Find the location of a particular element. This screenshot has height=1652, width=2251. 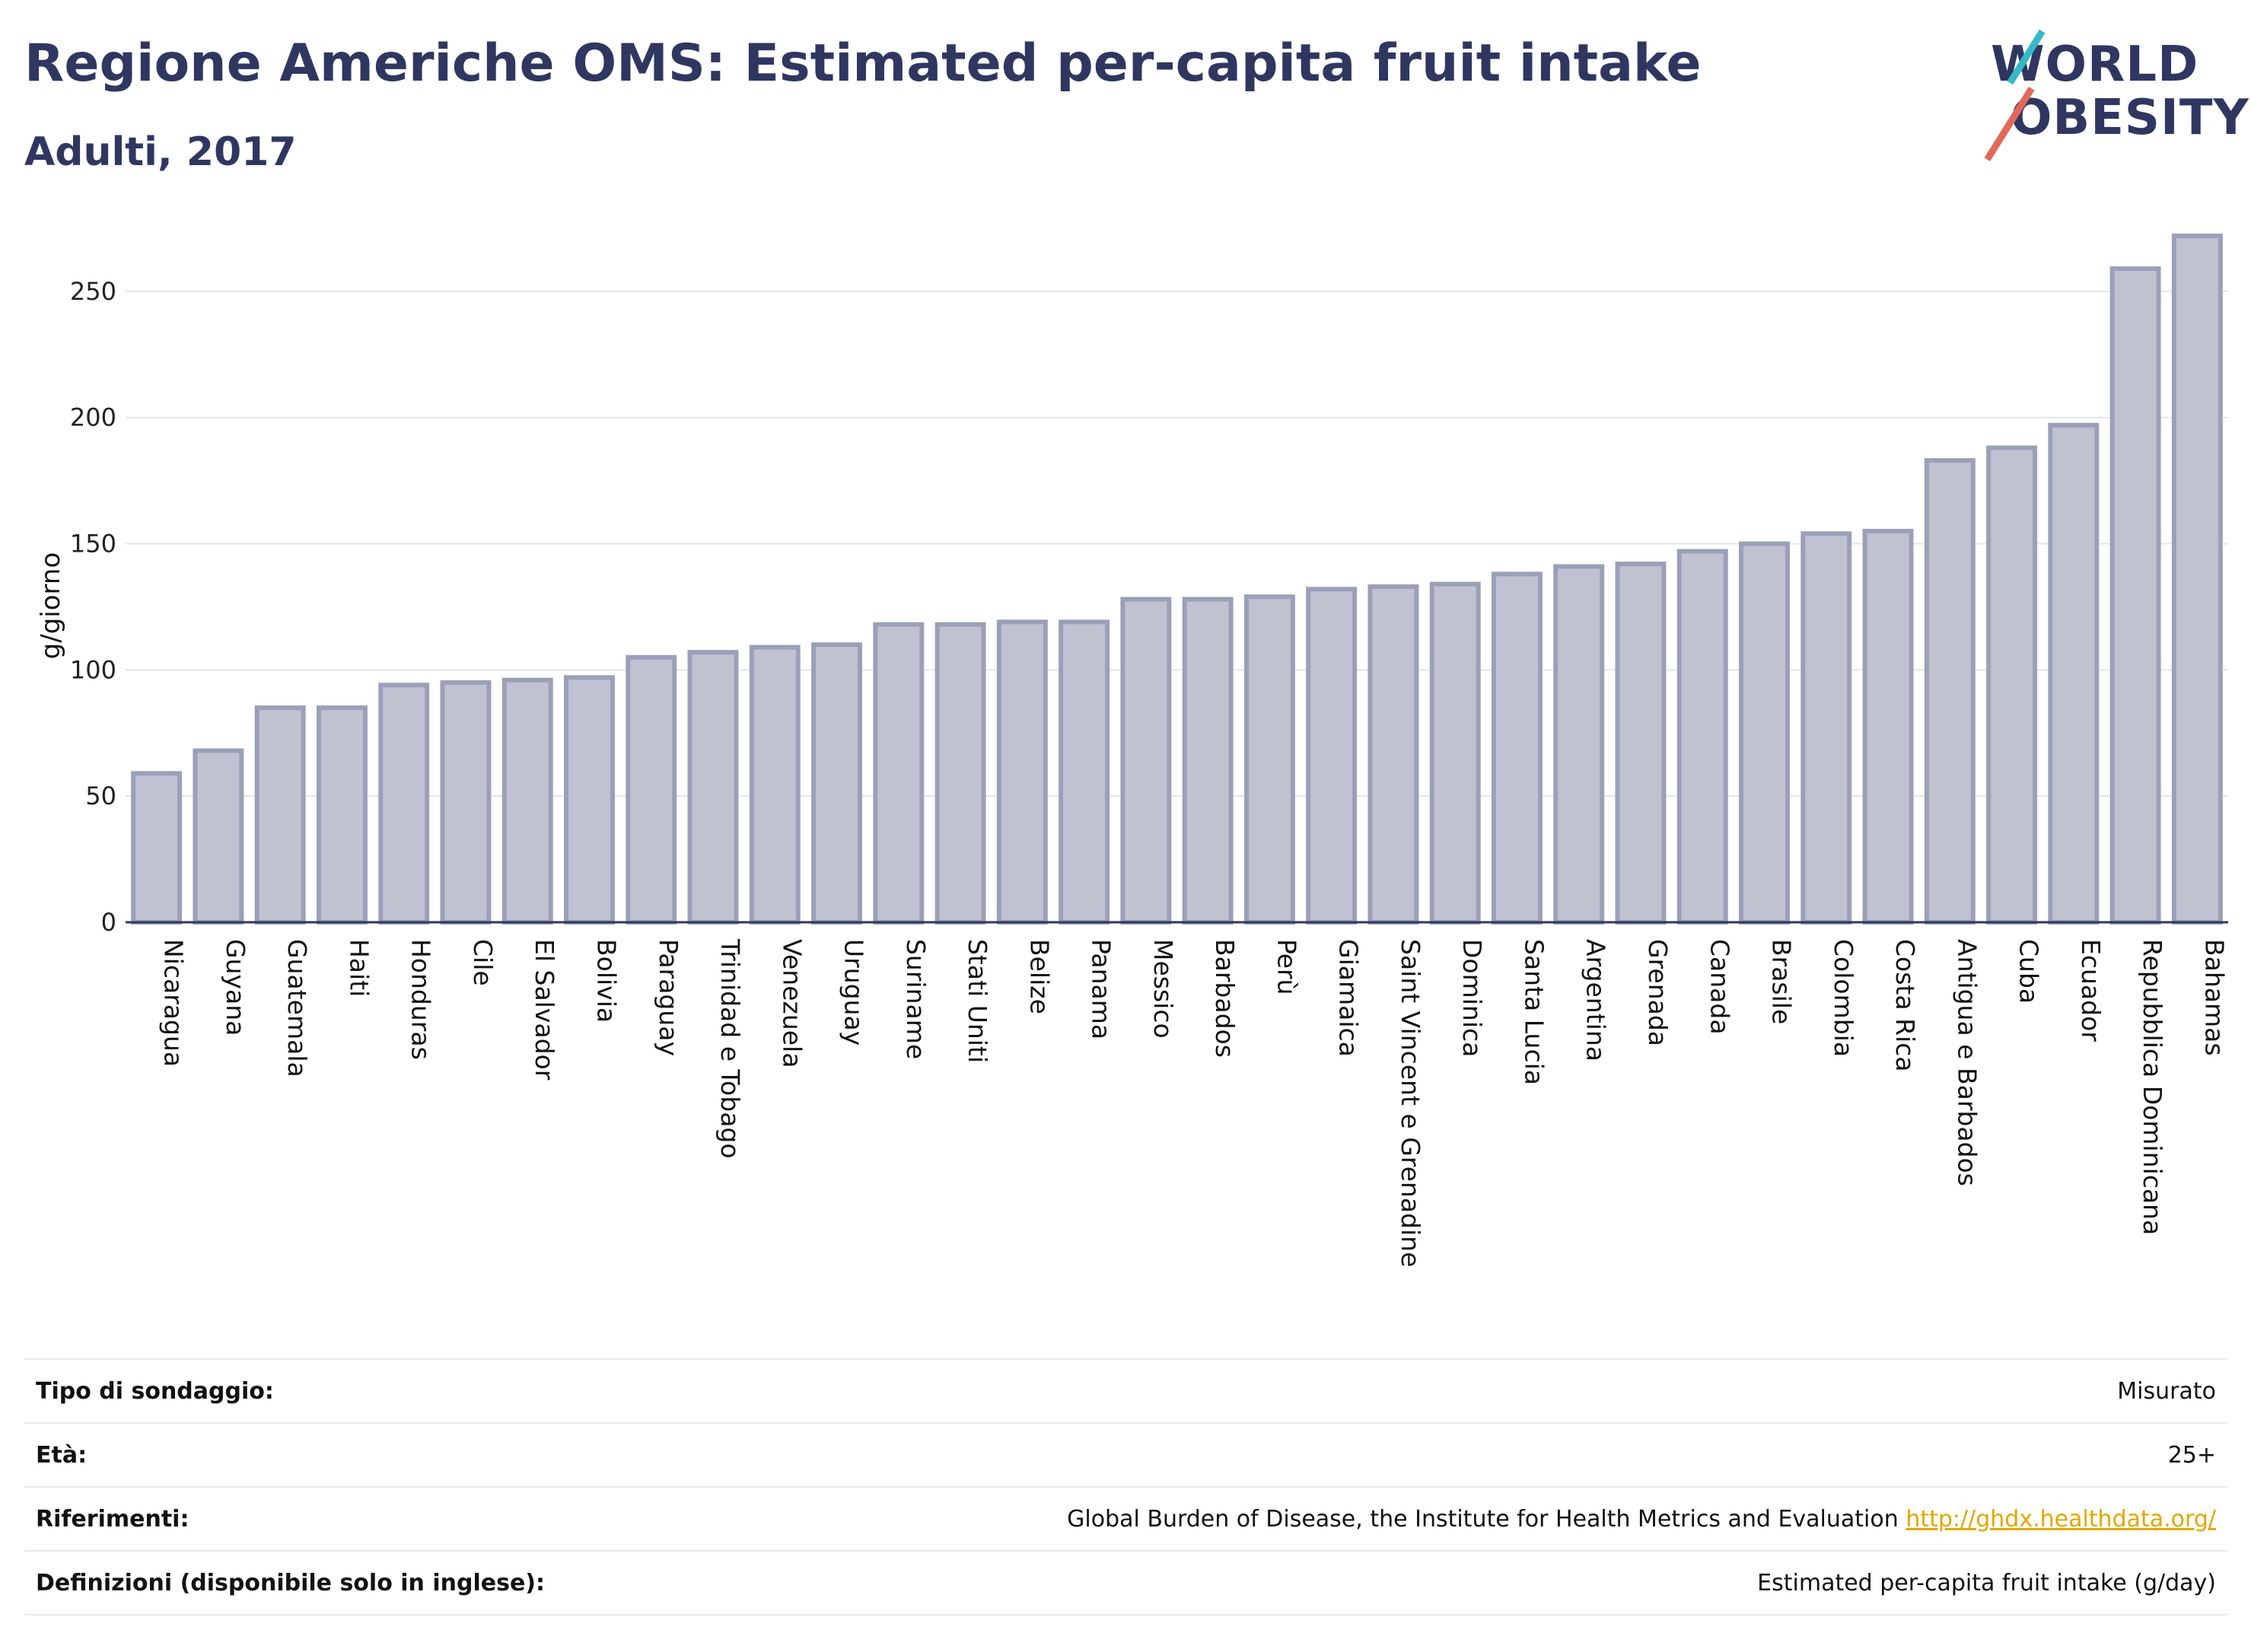

info-label: Riferimenti: is located at coordinates (112, 1519).